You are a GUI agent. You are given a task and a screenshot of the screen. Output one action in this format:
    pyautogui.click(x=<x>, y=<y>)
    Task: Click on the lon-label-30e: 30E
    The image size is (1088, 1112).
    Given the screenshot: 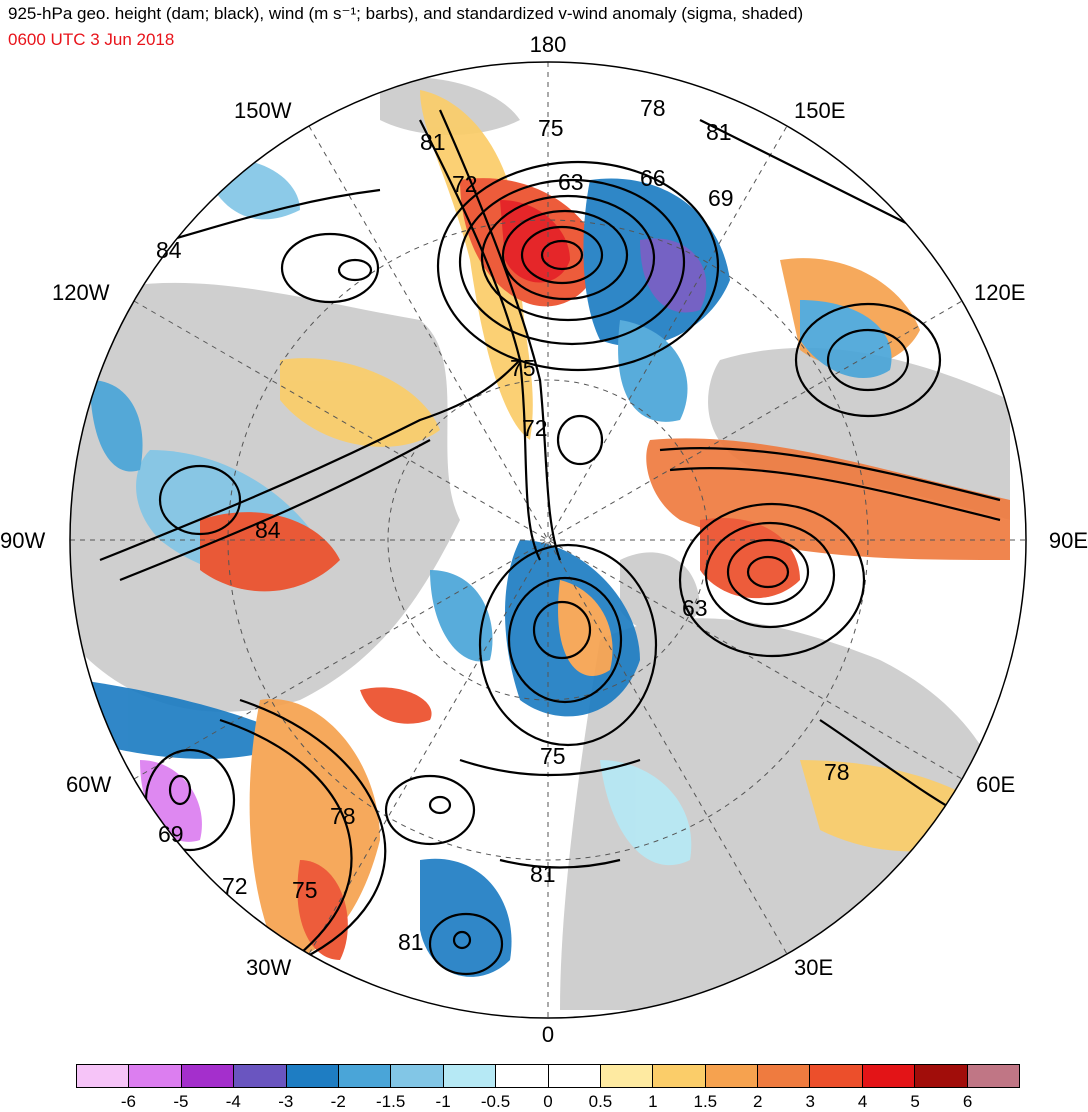 What is the action you would take?
    pyautogui.click(x=813, y=967)
    